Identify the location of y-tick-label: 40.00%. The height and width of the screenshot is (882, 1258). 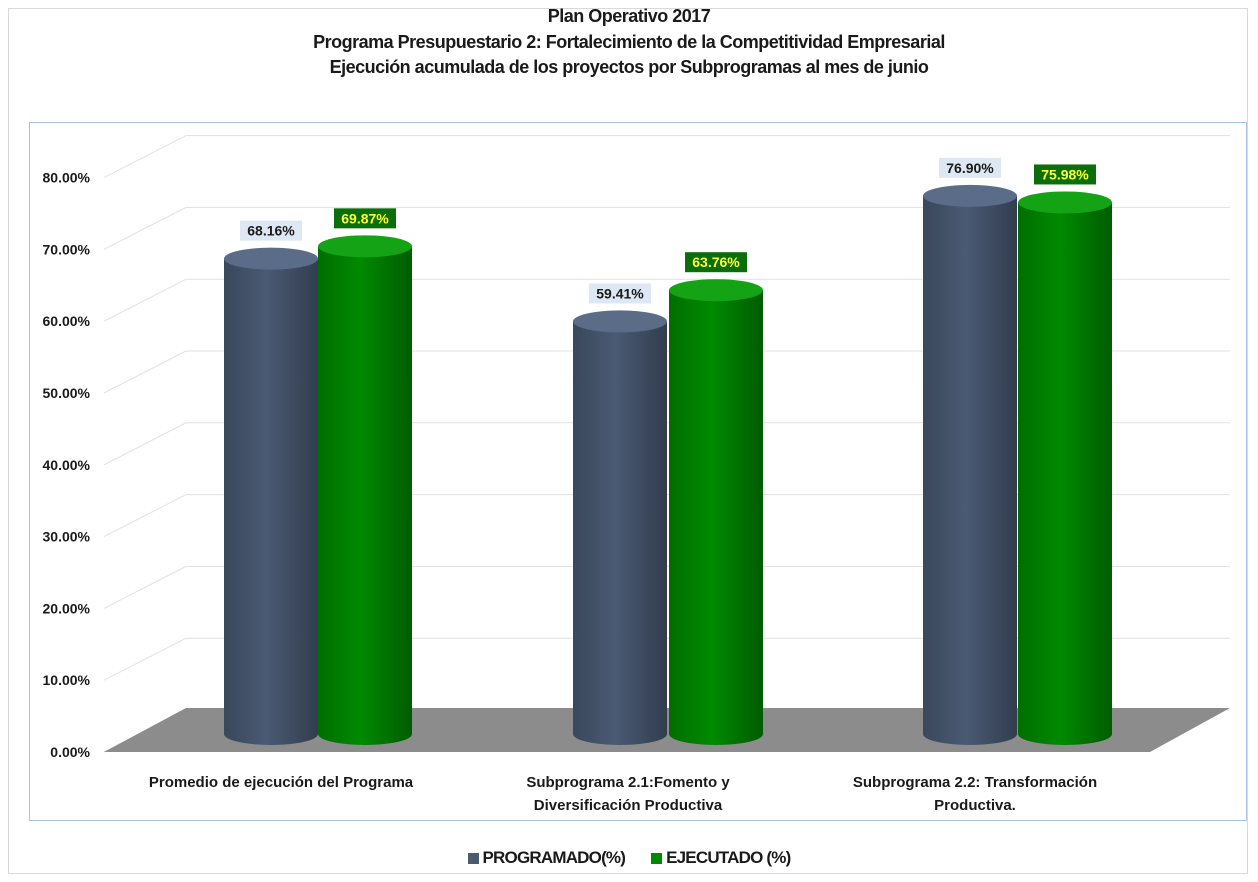
(67, 465).